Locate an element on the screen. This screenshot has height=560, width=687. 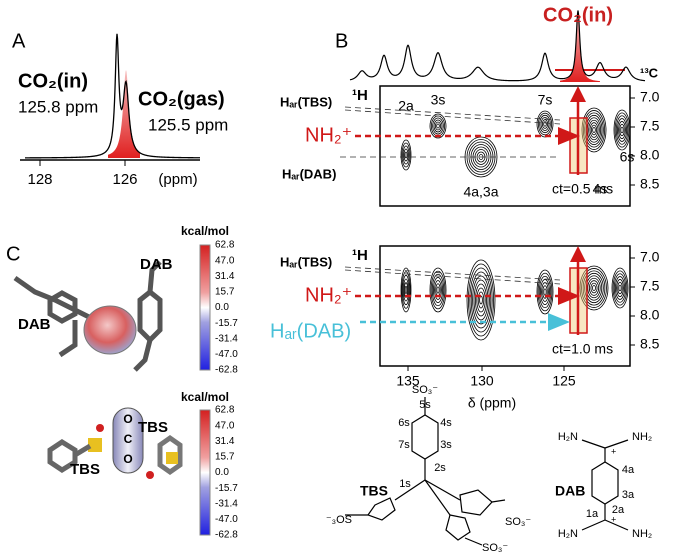
peak-label: 6s is located at coordinates (627, 157).